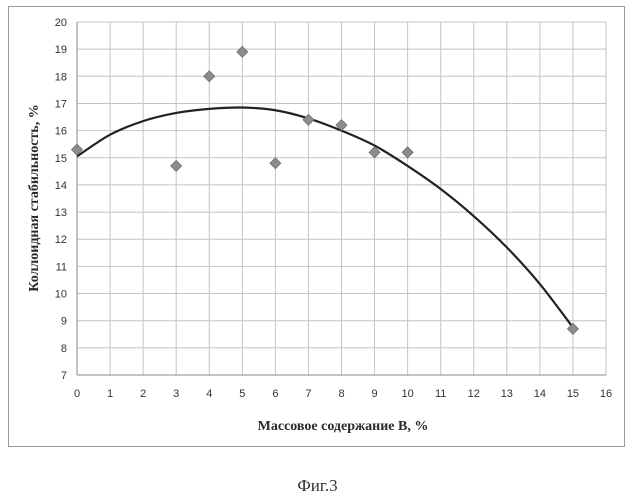  Describe the element at coordinates (242, 394) in the screenshot. I see `x-tick-label: 5` at that location.